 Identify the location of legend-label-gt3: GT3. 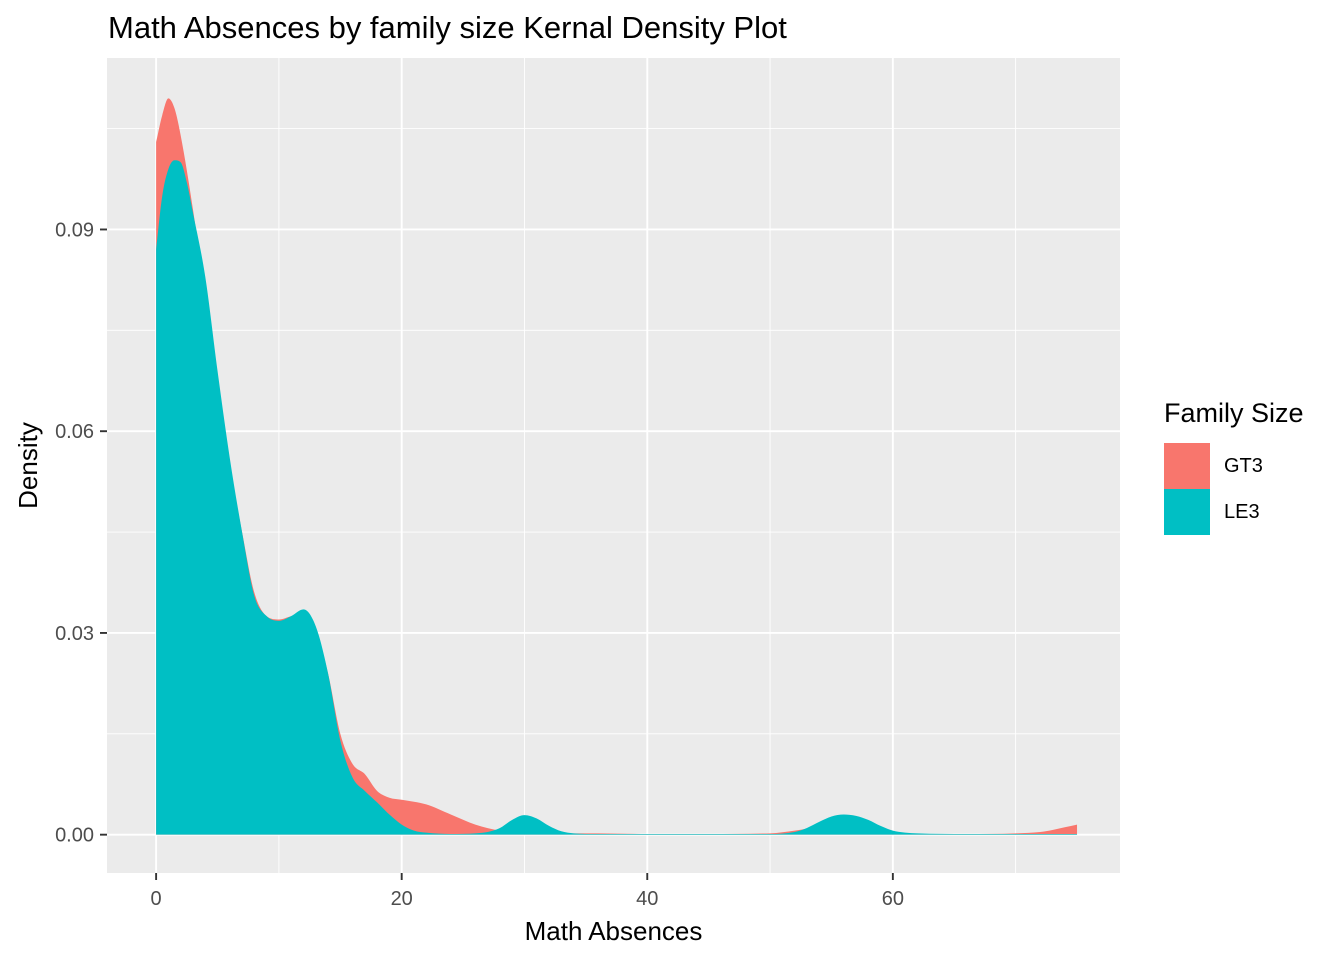
(1243, 466).